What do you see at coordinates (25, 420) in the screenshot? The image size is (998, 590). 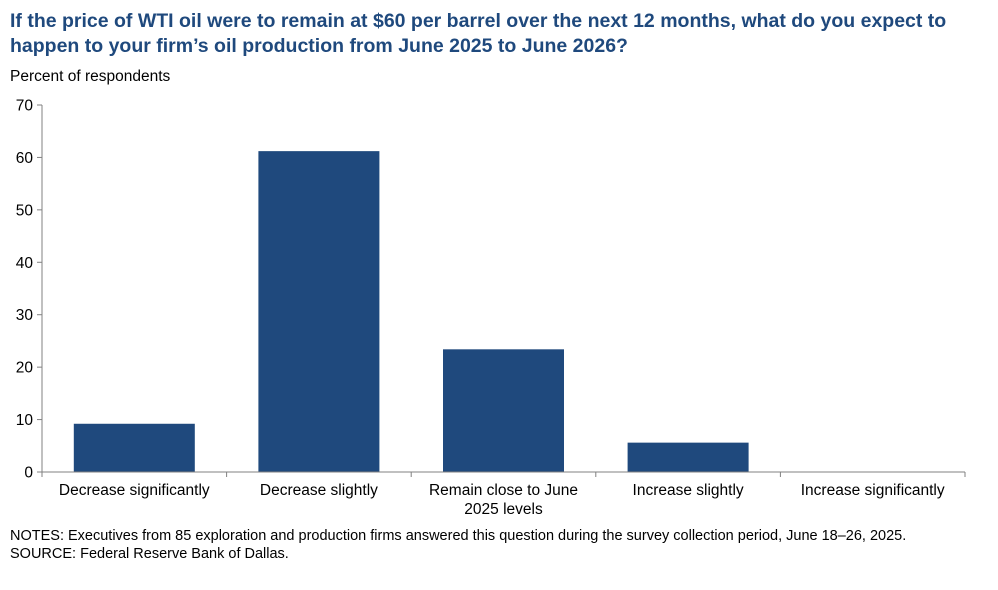 I see `y-tick-label: 10` at bounding box center [25, 420].